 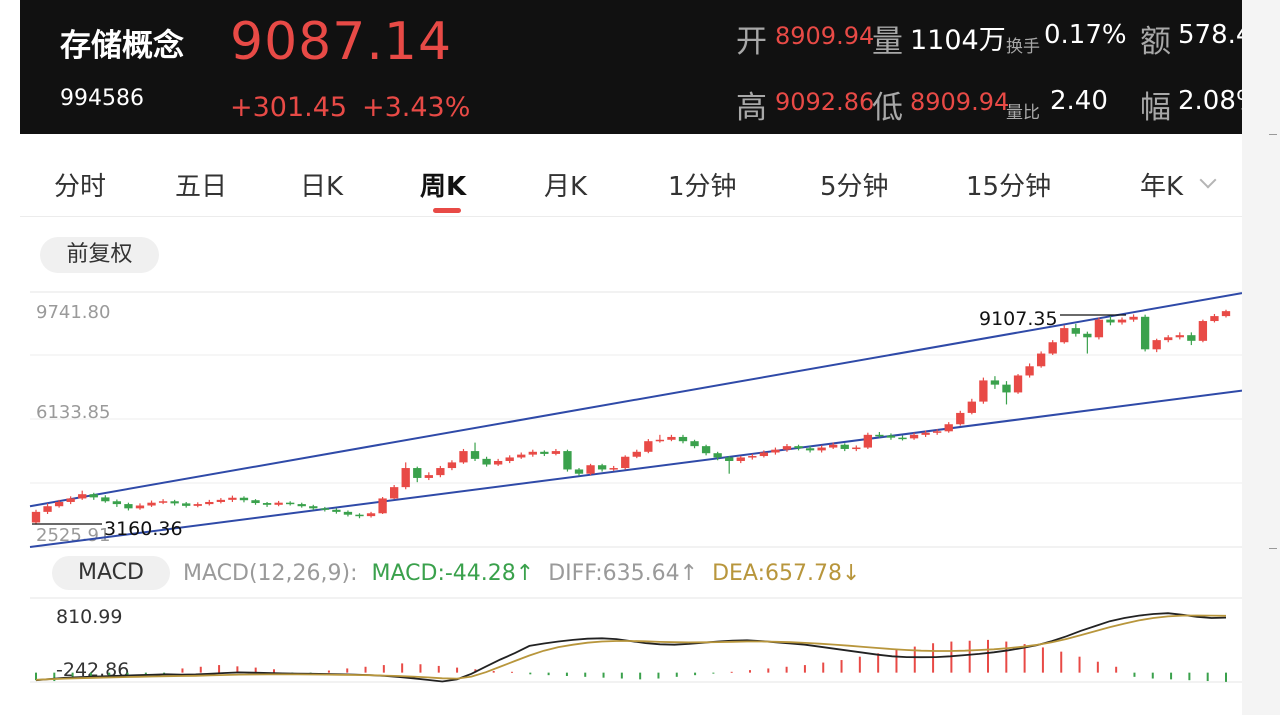 I want to click on last-price: 9087.14, so click(x=341, y=42).